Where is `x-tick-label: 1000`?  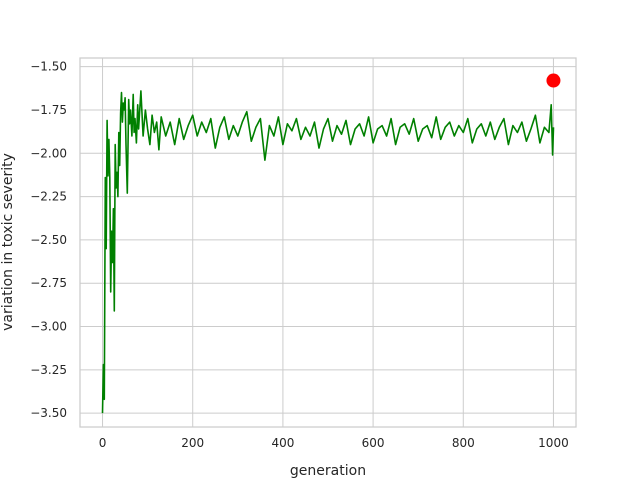 x-tick-label: 1000 is located at coordinates (553, 443).